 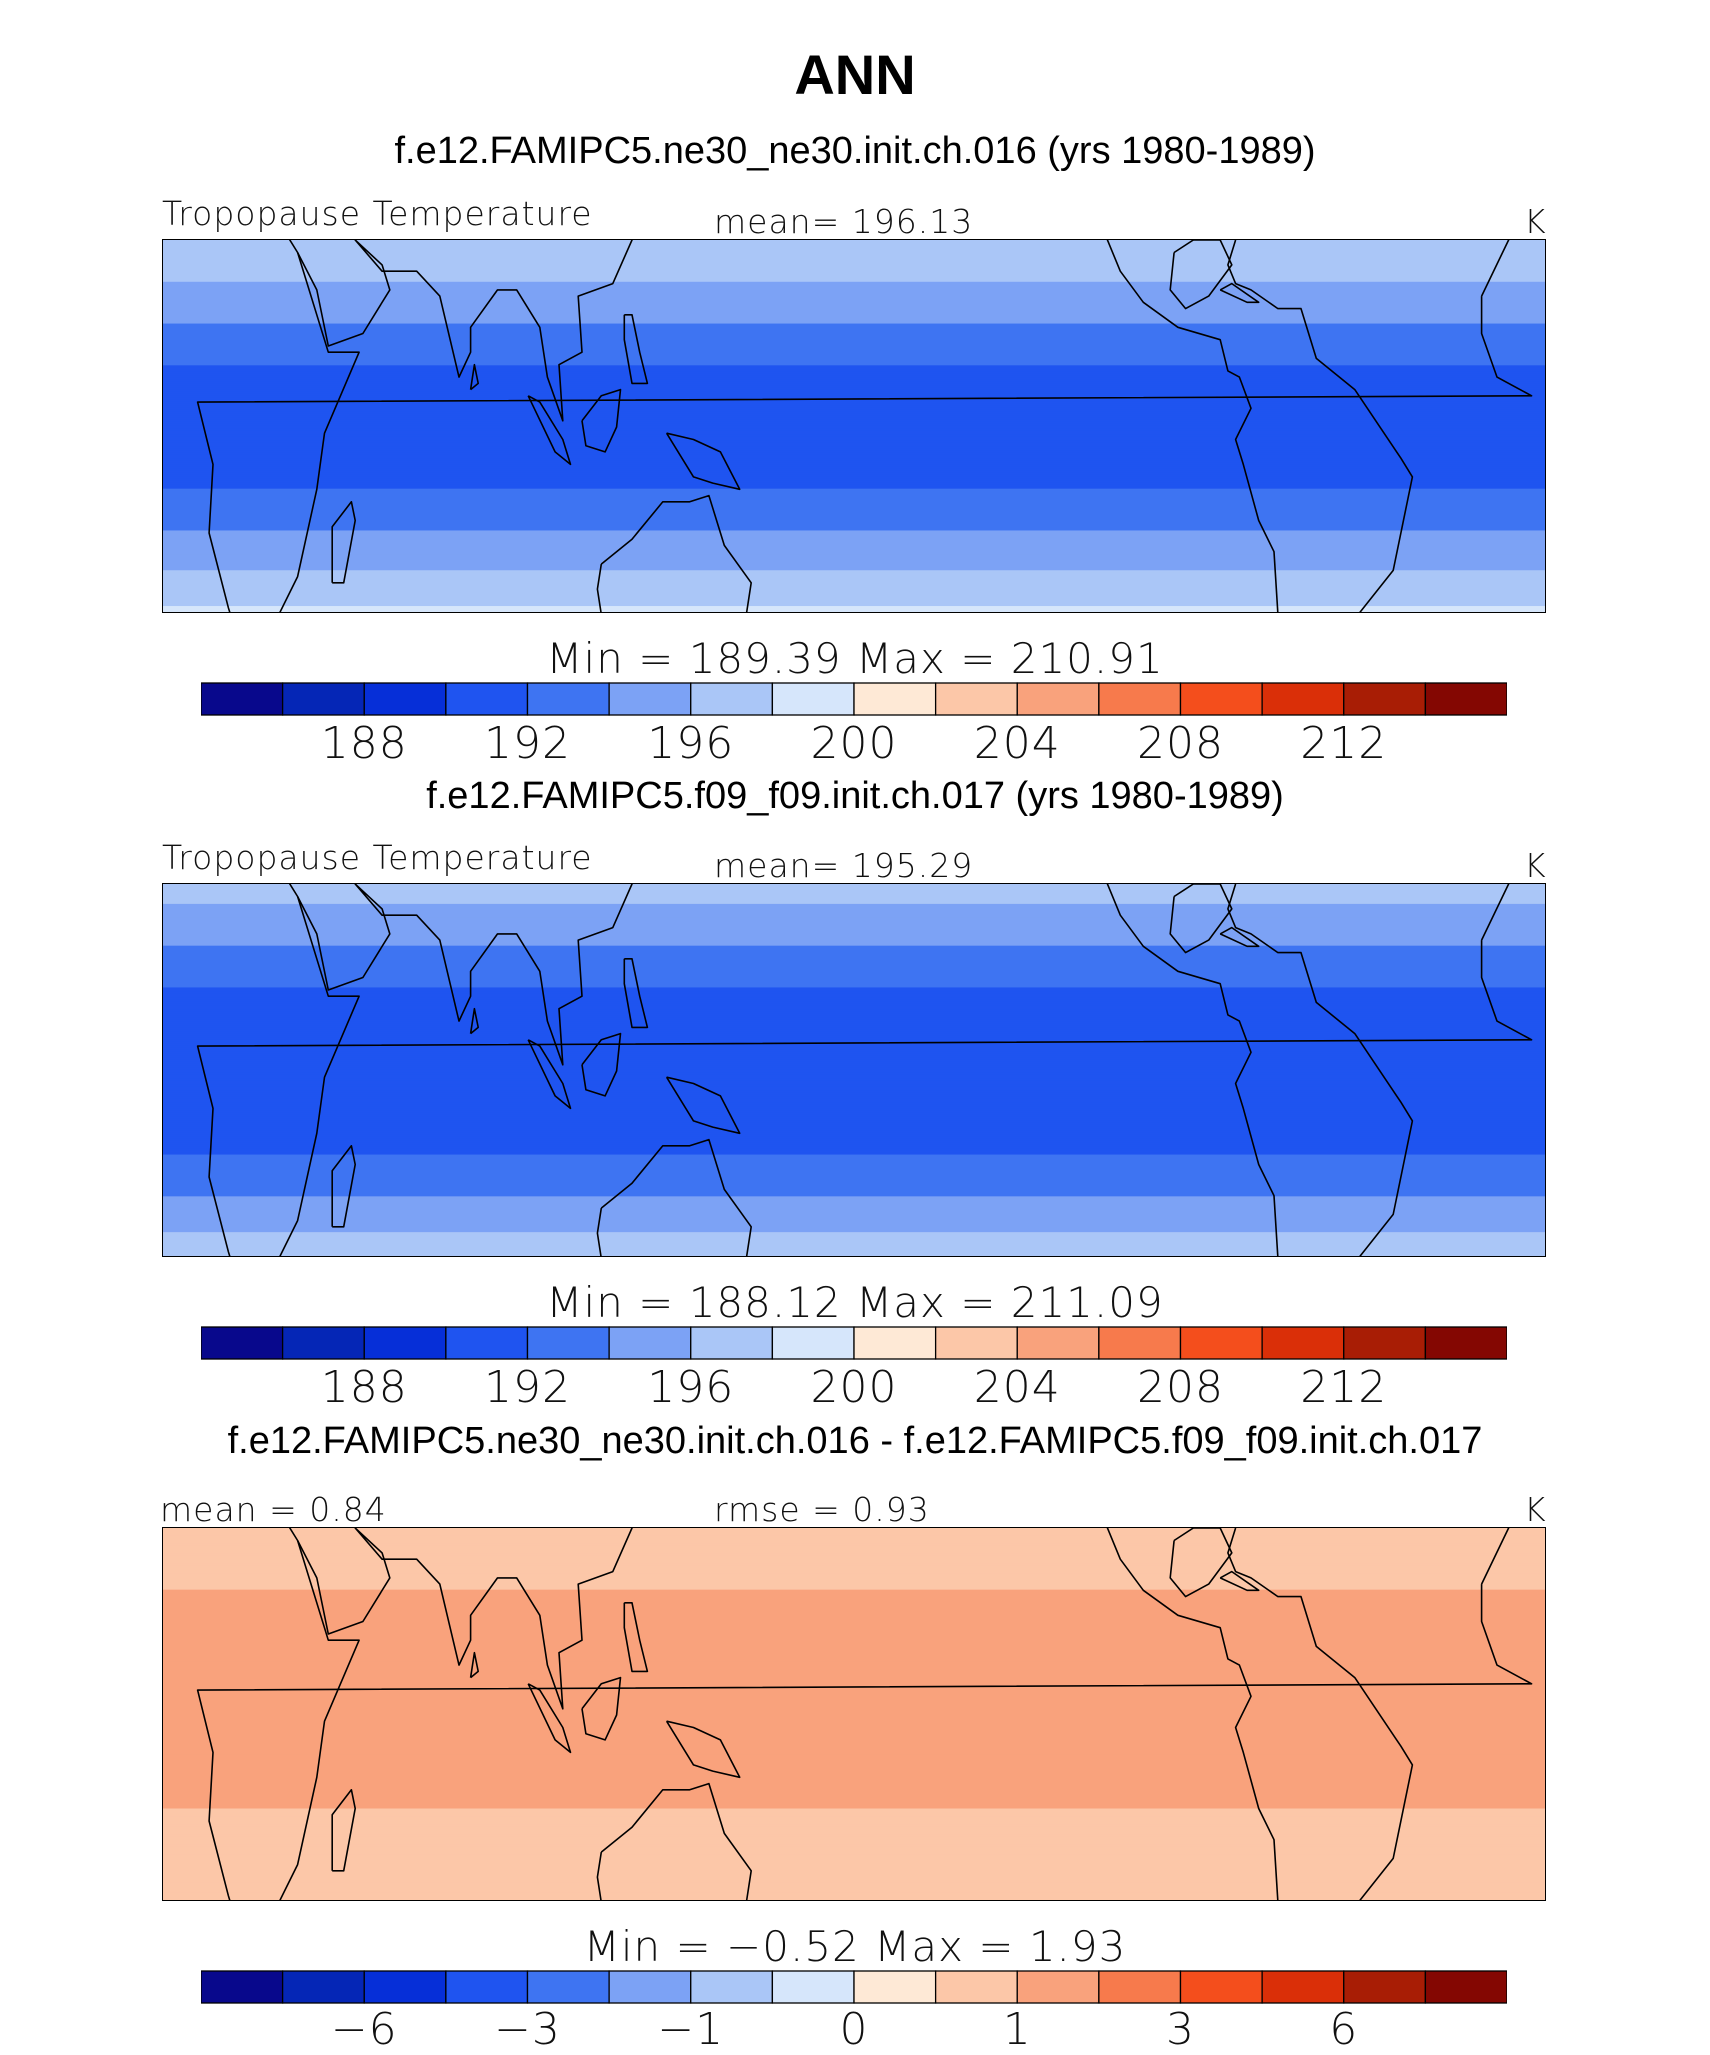 I want to click on panel-2-contour-plot, so click(x=854, y=1070).